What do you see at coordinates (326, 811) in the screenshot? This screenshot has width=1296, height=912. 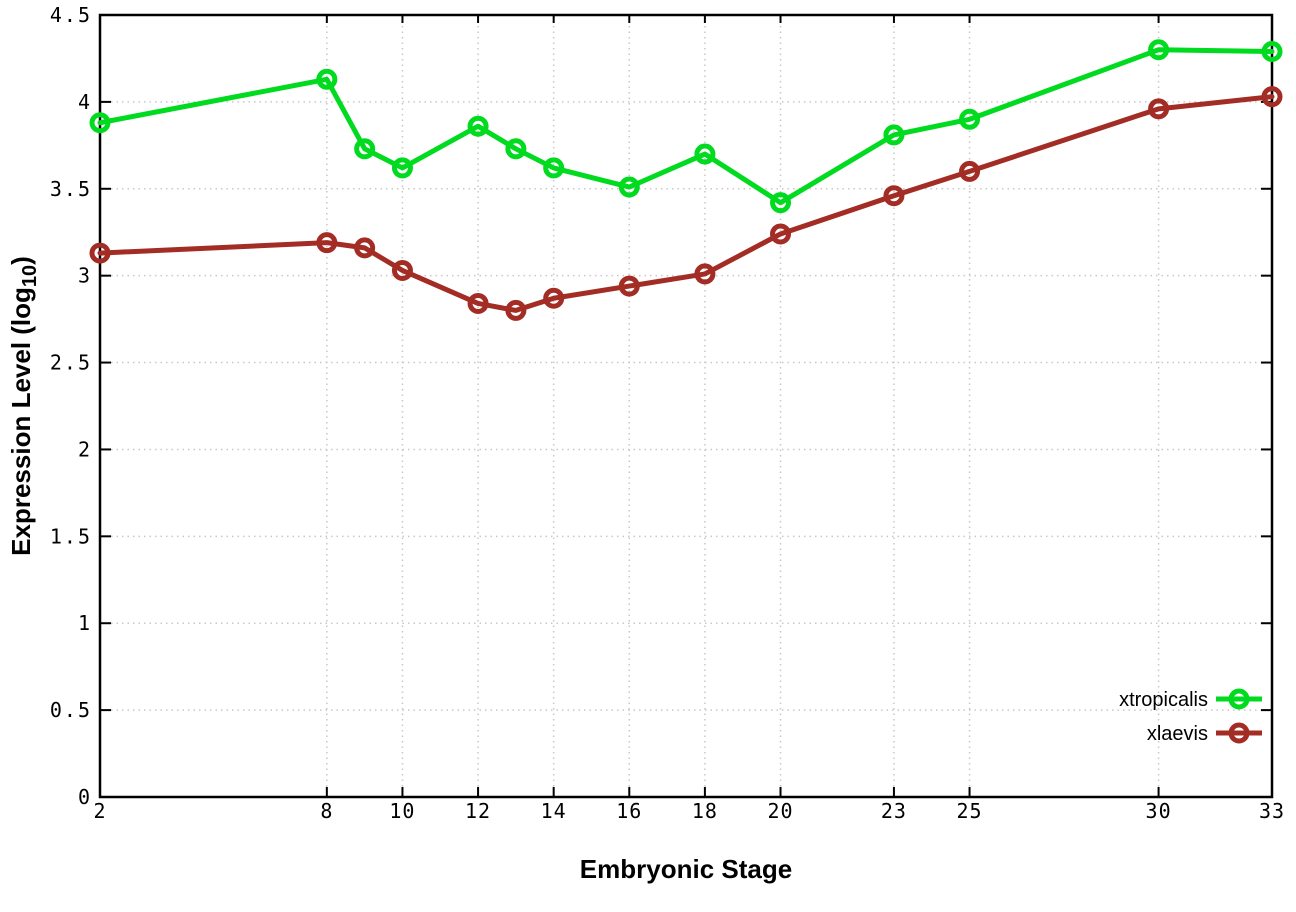 I see `x-tick-label: 8` at bounding box center [326, 811].